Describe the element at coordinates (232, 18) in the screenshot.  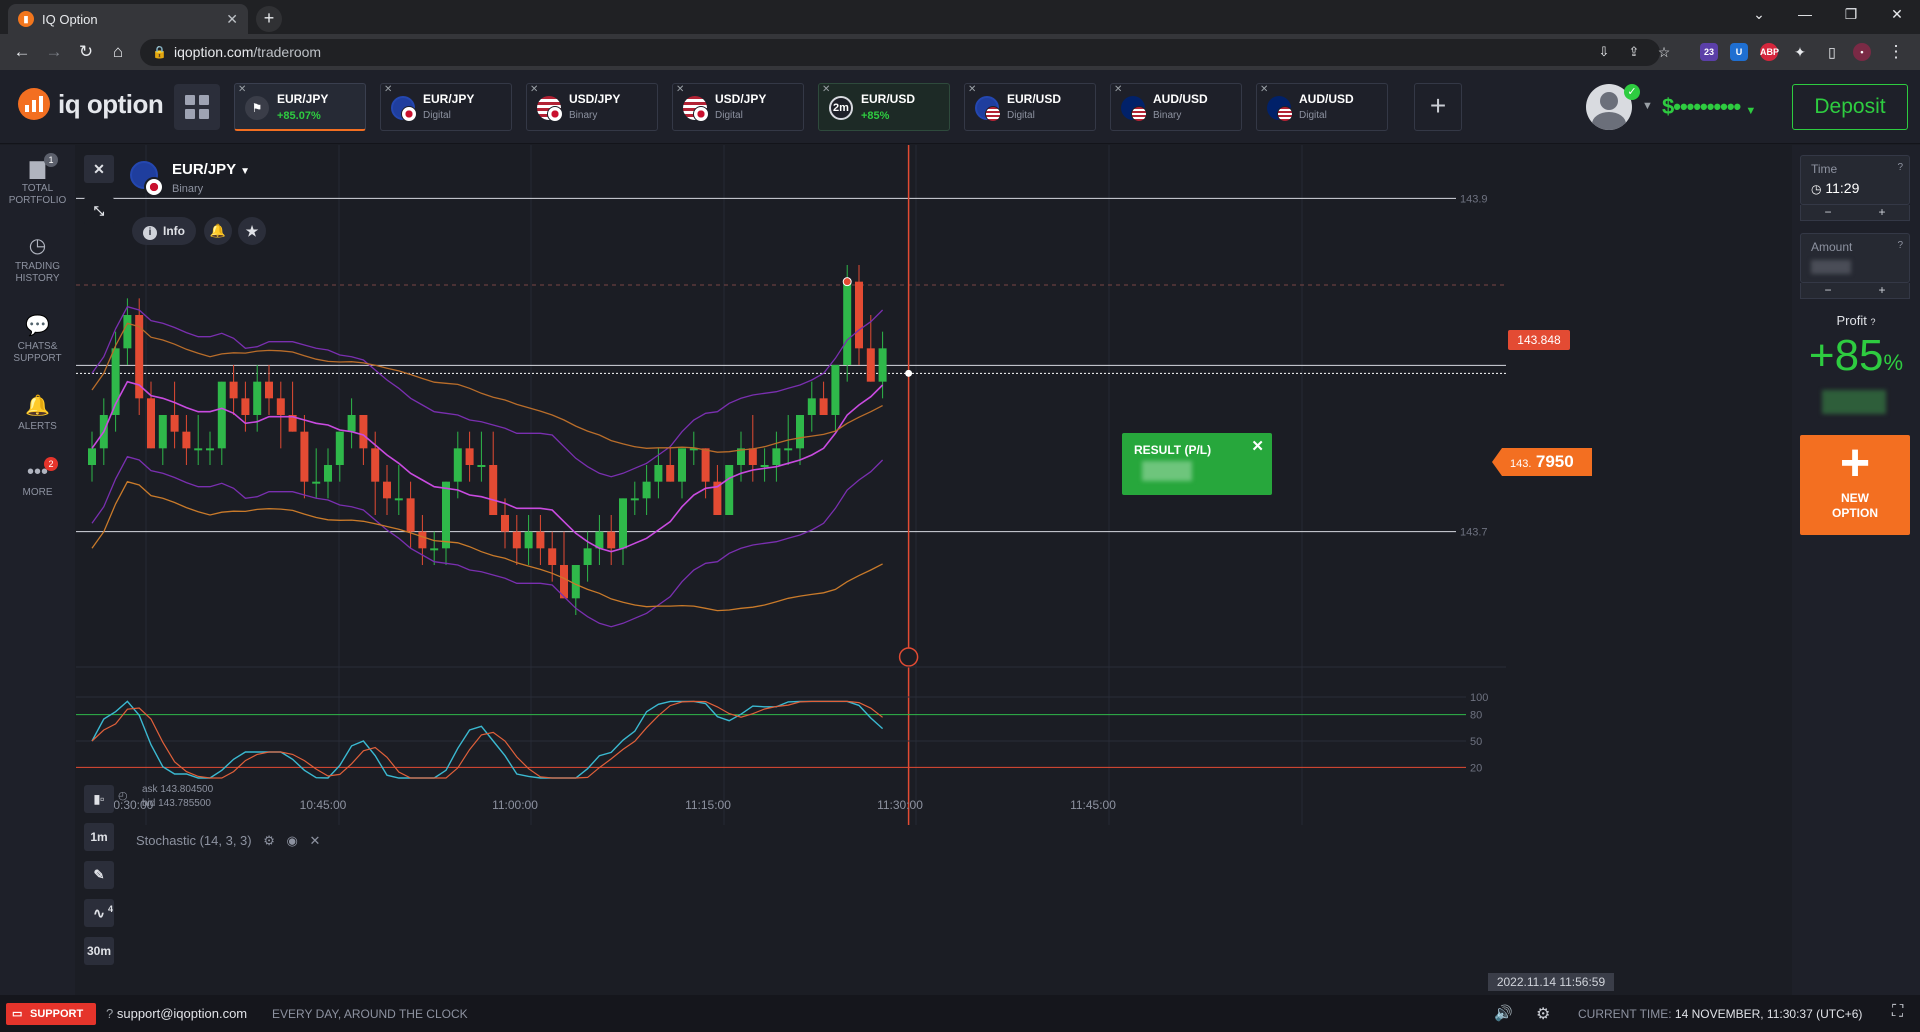
I see `close-tab-icon: ✕` at that location.